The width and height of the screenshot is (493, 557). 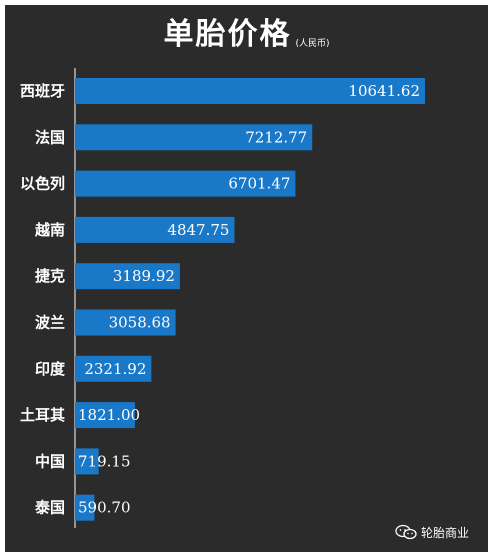 I want to click on watermark: 轮胎商业, so click(x=432, y=532).